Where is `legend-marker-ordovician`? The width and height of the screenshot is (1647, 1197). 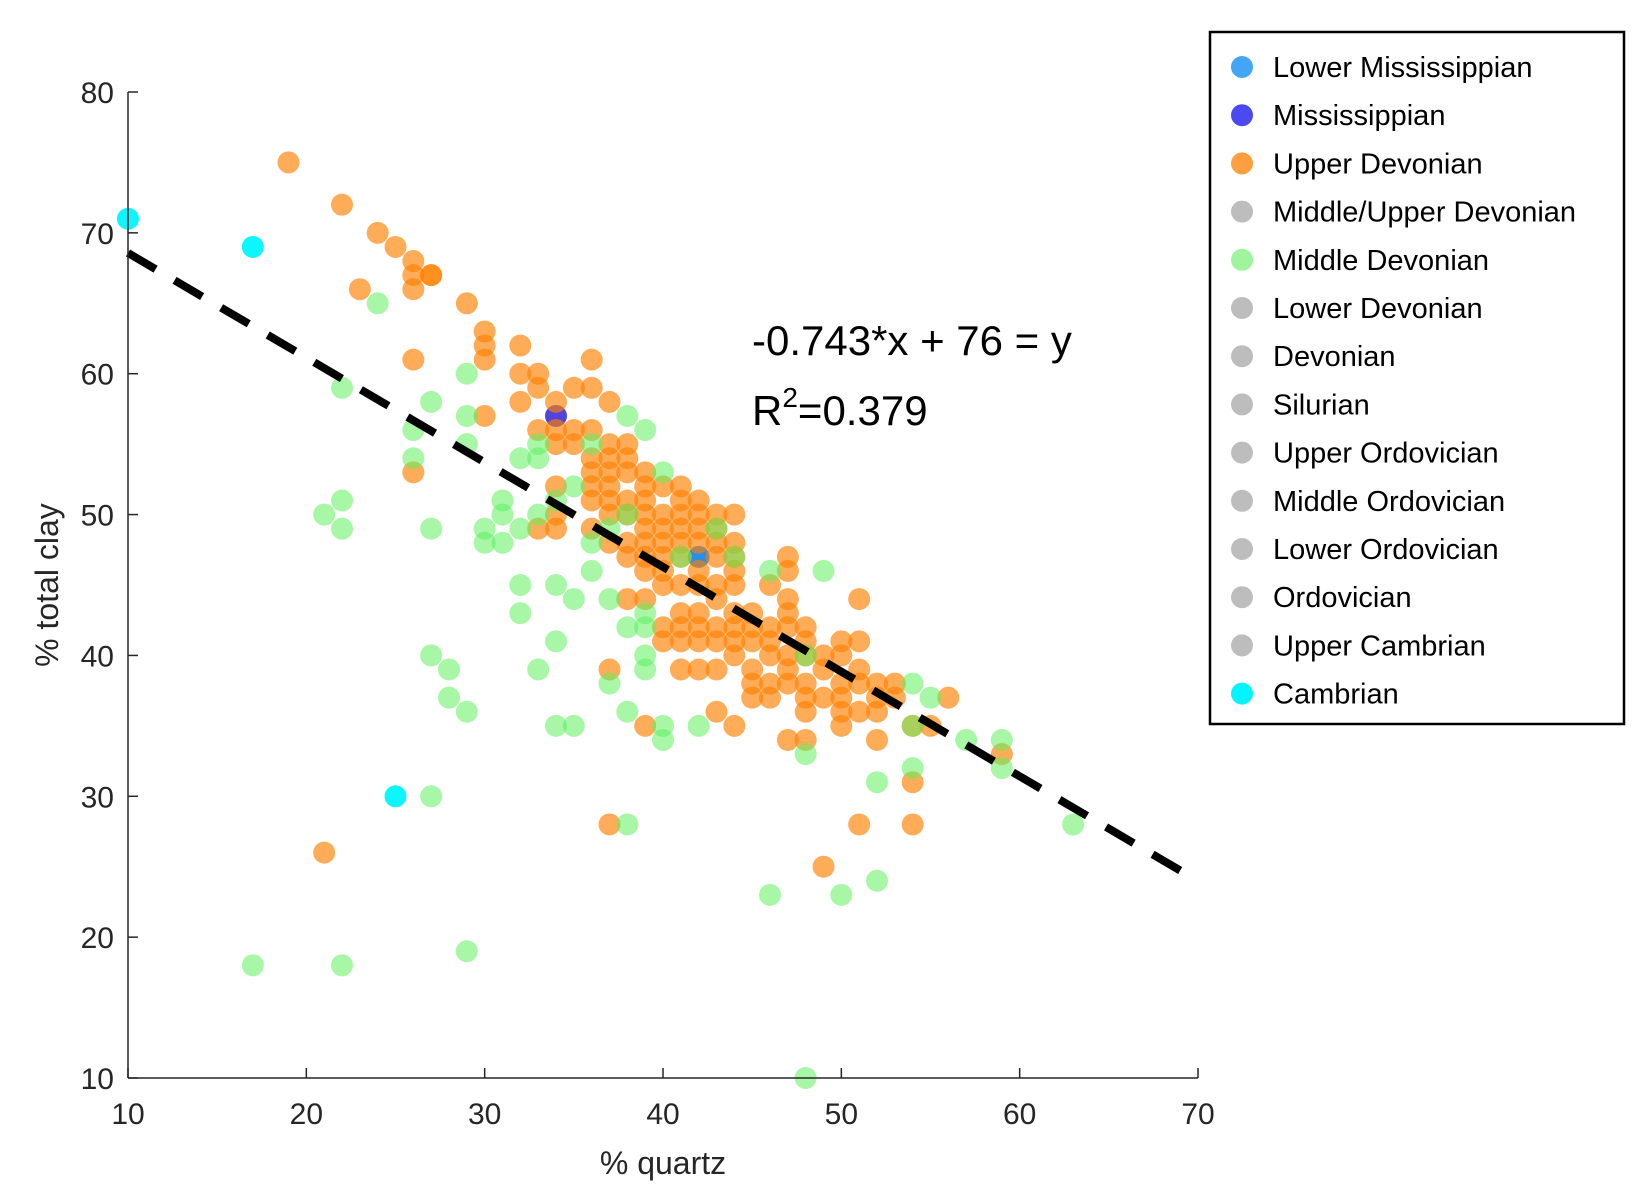
legend-marker-ordovician is located at coordinates (1242, 597).